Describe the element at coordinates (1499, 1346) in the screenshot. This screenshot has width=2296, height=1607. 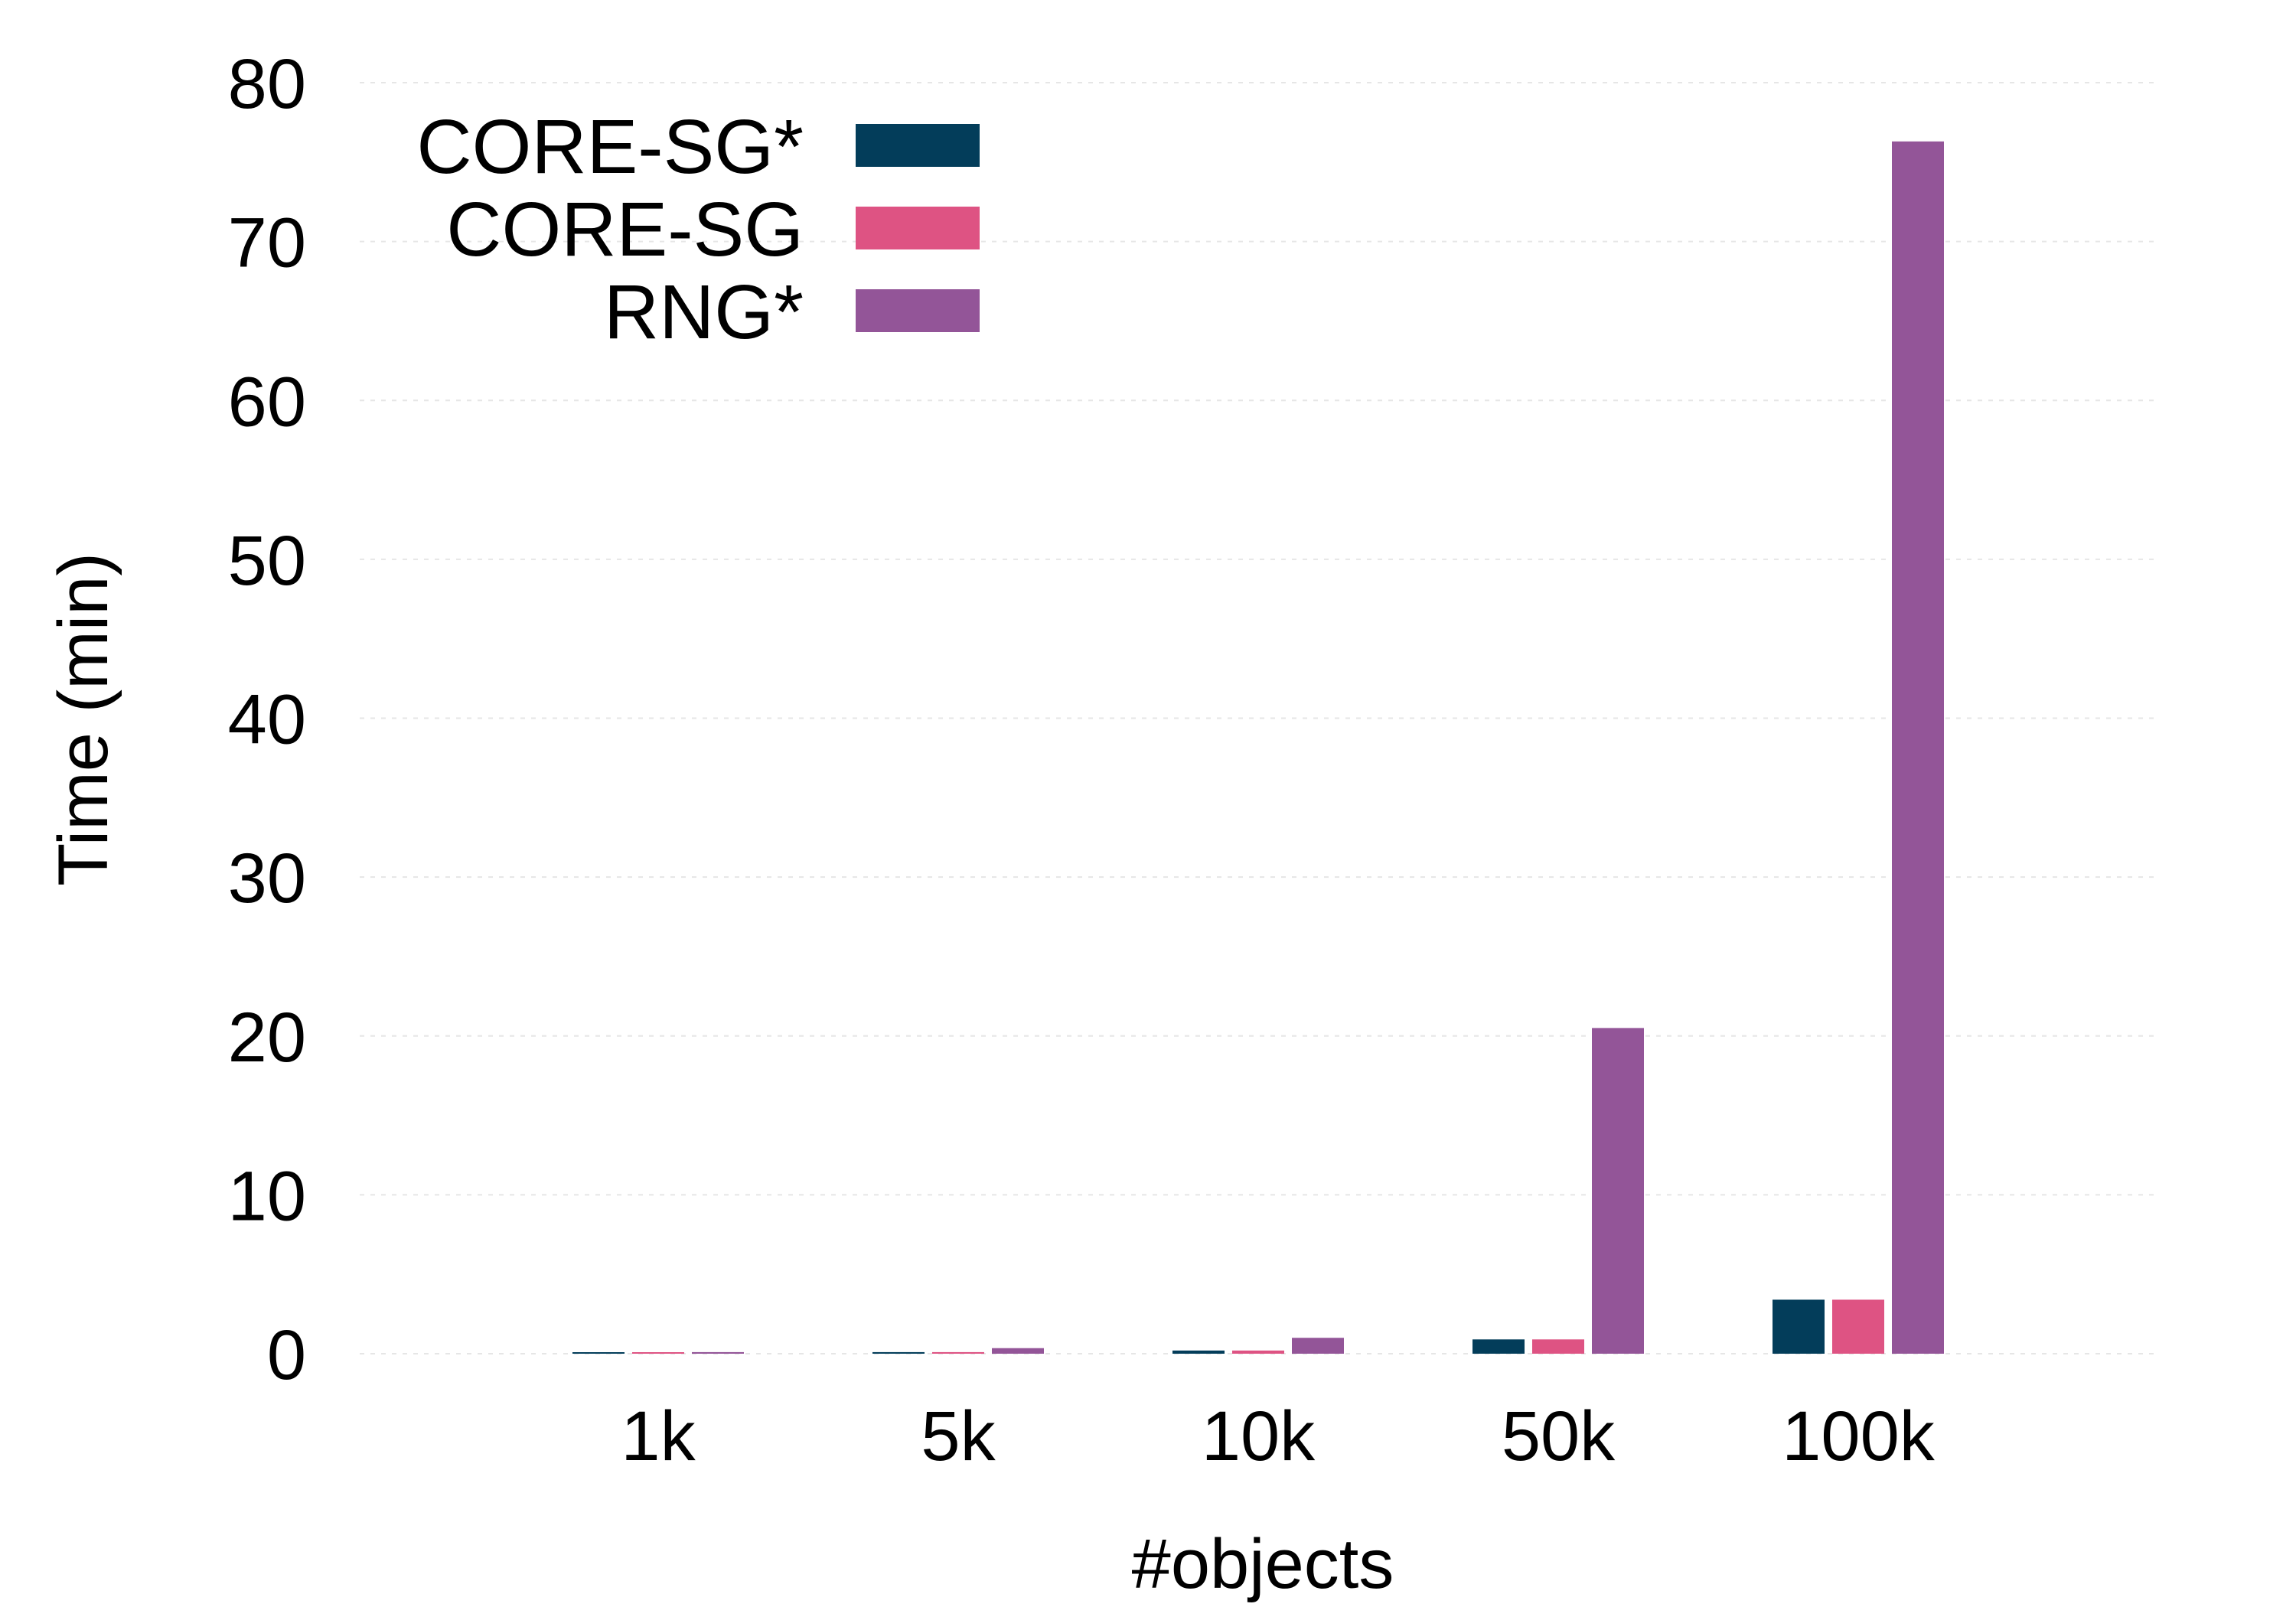
I see `bar-core-sg--50k` at that location.